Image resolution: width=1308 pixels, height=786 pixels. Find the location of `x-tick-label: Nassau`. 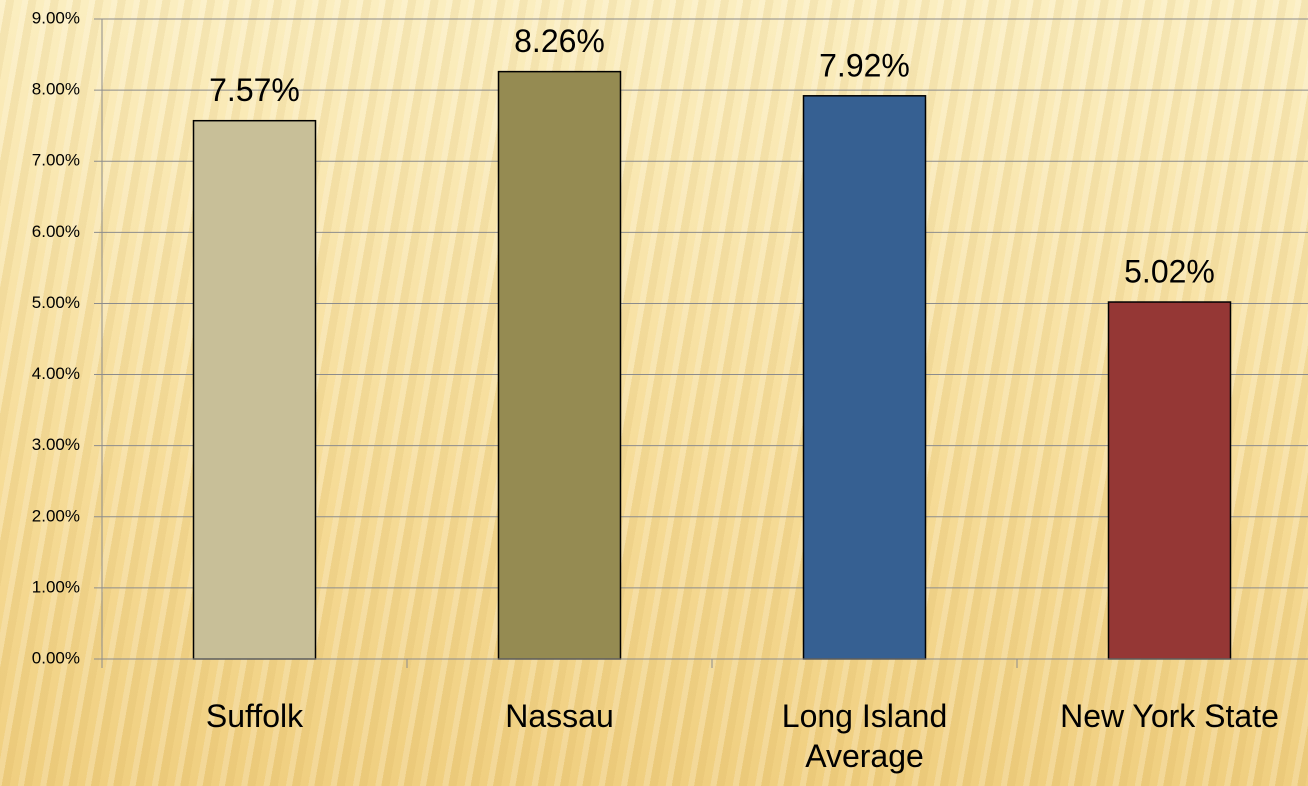

x-tick-label: Nassau is located at coordinates (559, 716).